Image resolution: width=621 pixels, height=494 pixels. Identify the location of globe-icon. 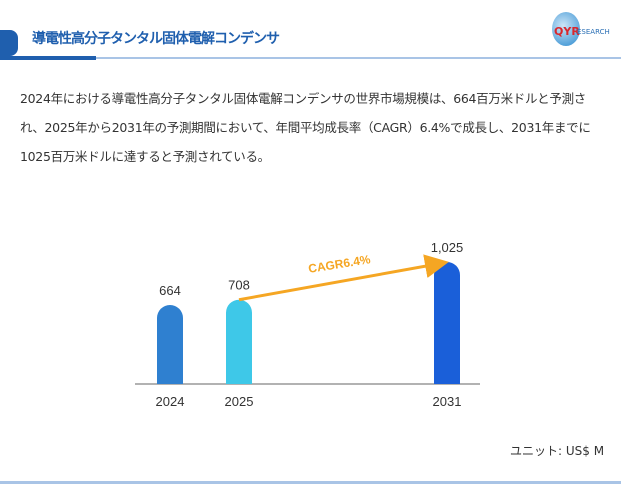
(566, 29).